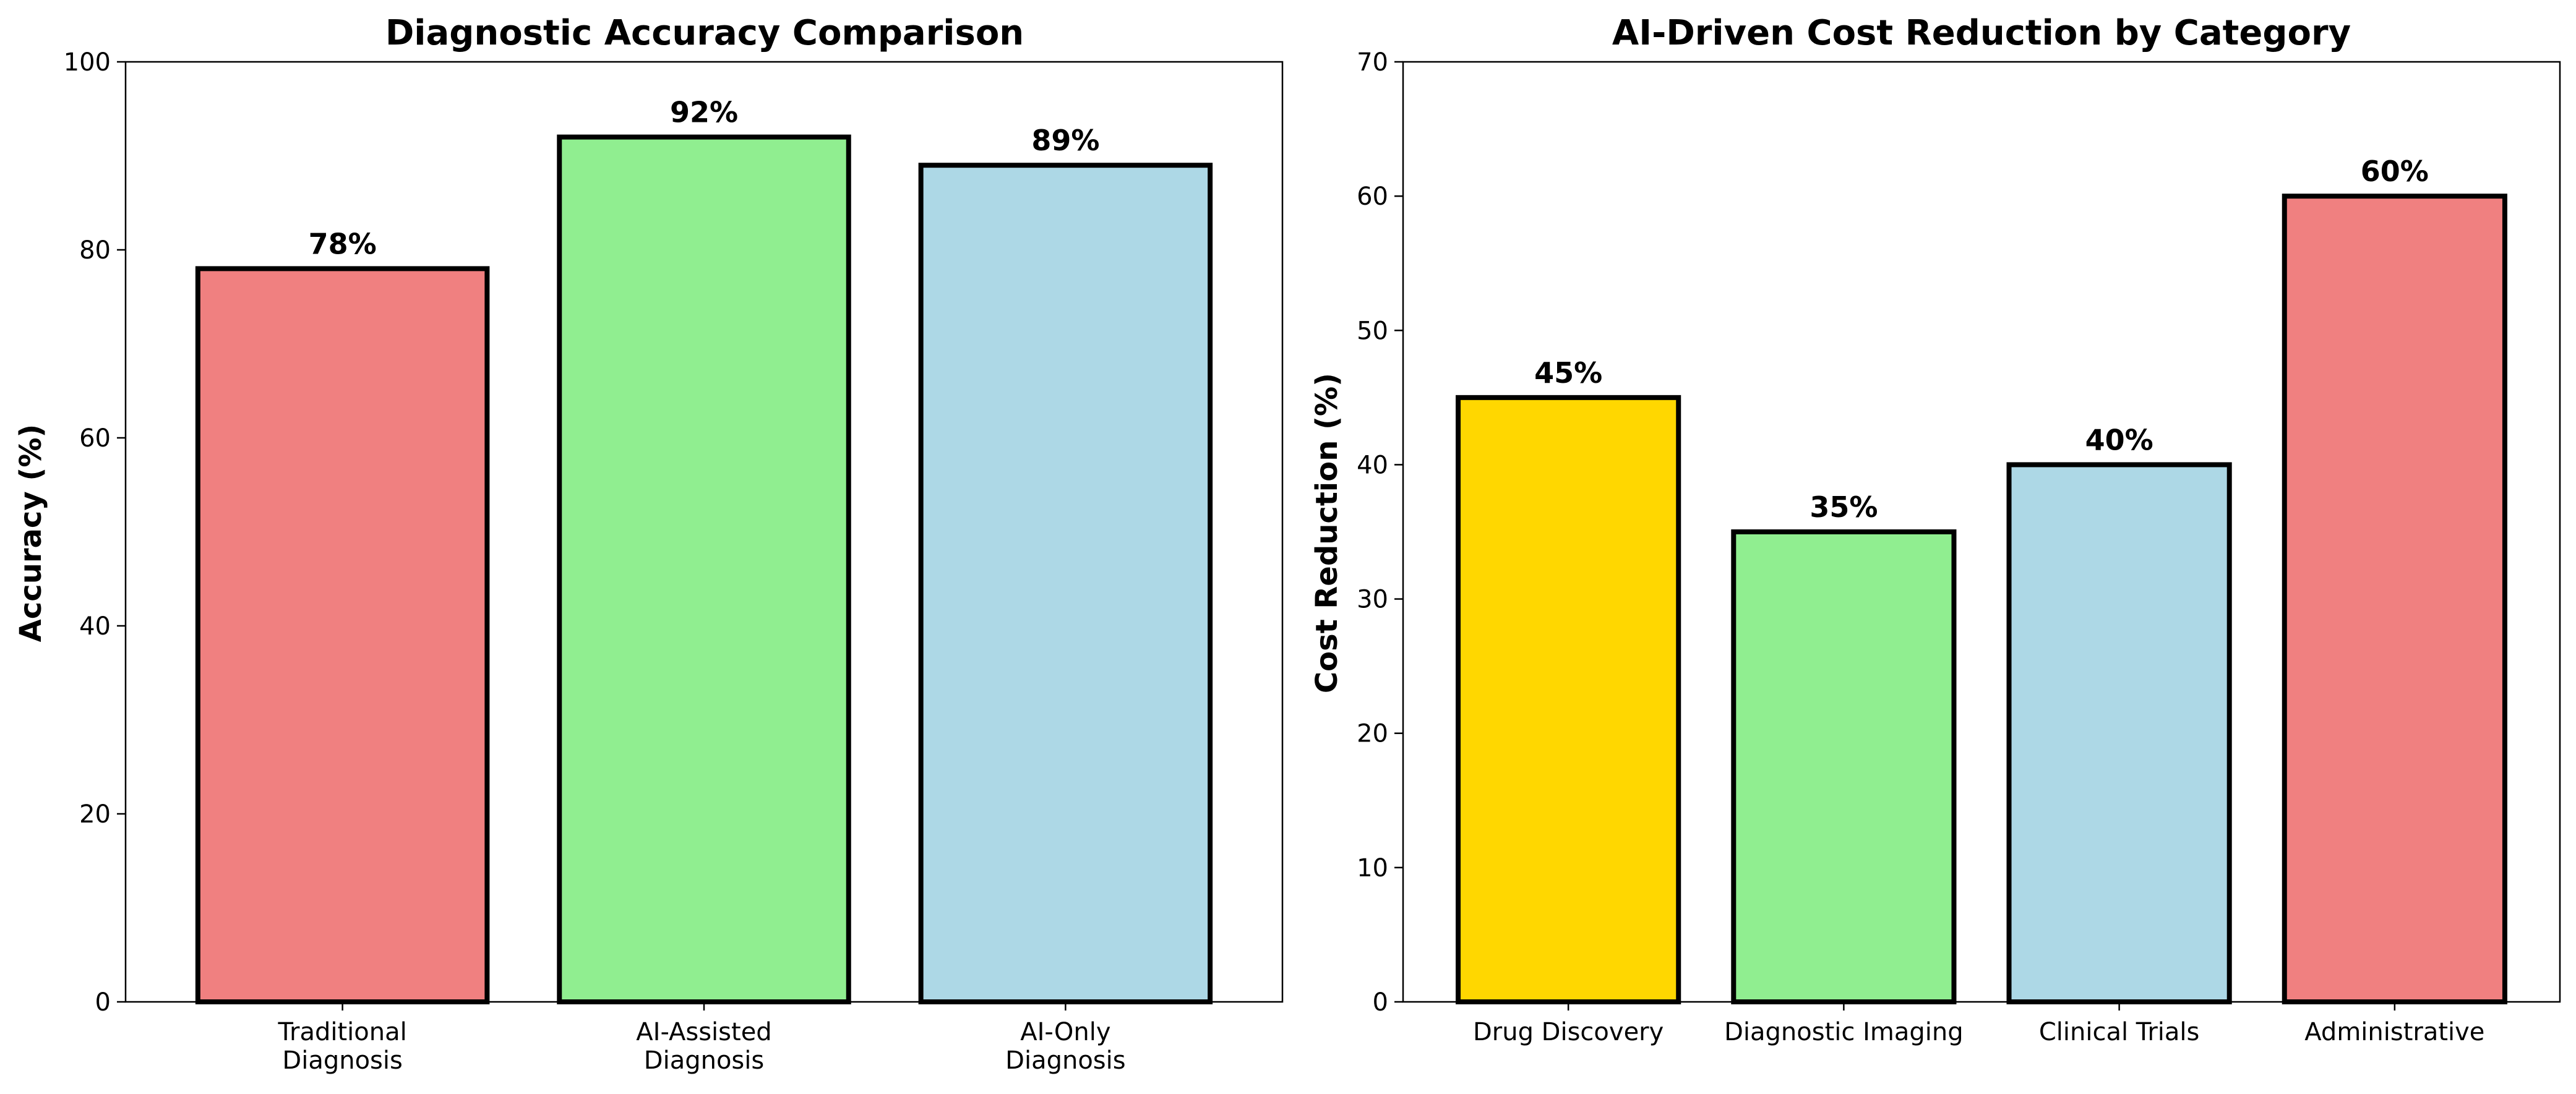 The width and height of the screenshot is (2576, 1094). Describe the element at coordinates (2394, 1032) in the screenshot. I see `x-tick-label: Administrative` at that location.